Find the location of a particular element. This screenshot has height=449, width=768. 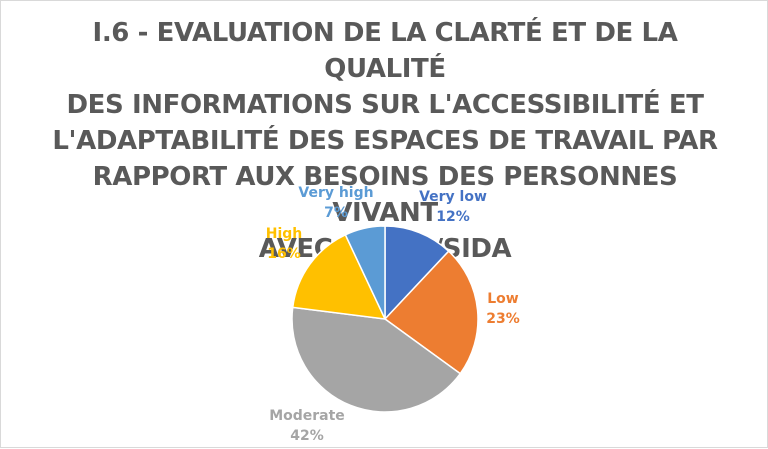

pie-slice-low is located at coordinates (431, 312).